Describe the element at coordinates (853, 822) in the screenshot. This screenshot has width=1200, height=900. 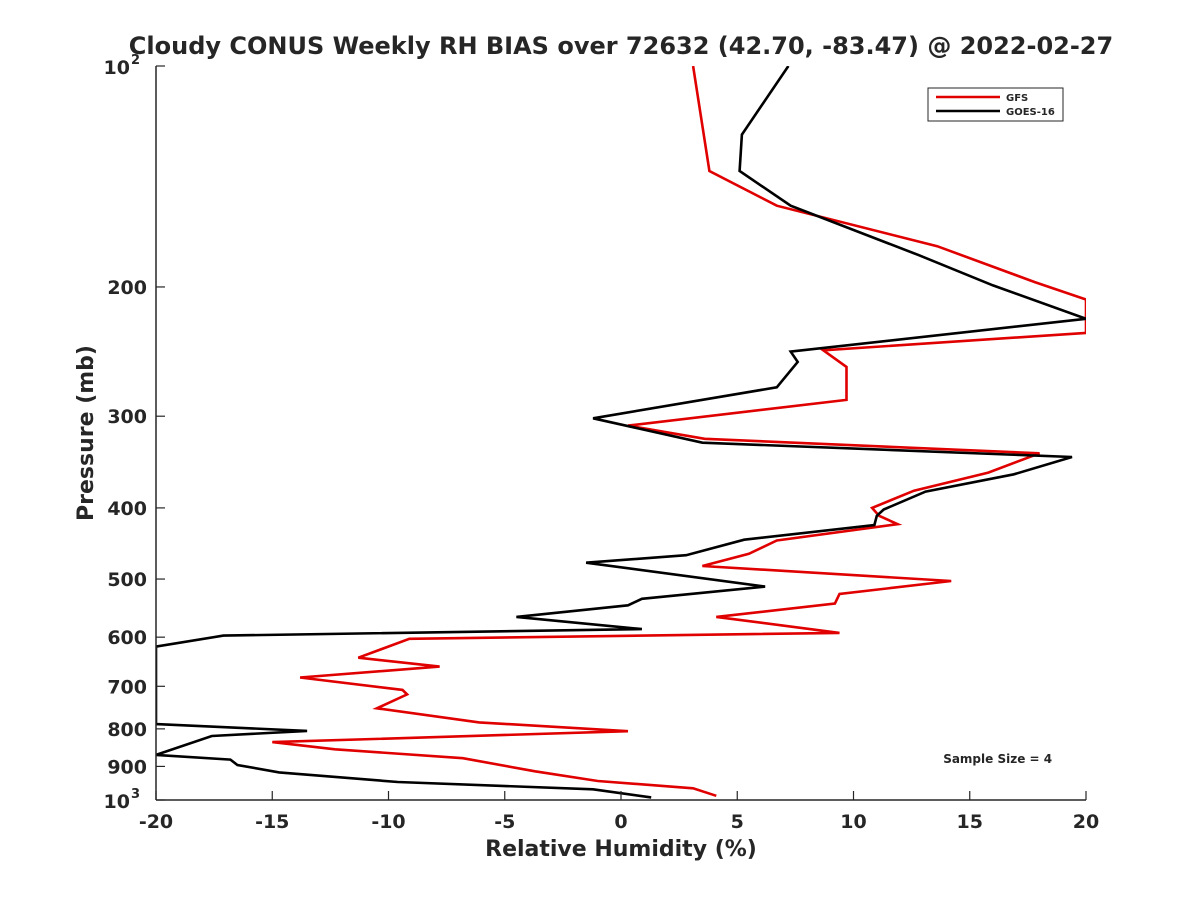
I see `x-tick-label: 10` at that location.